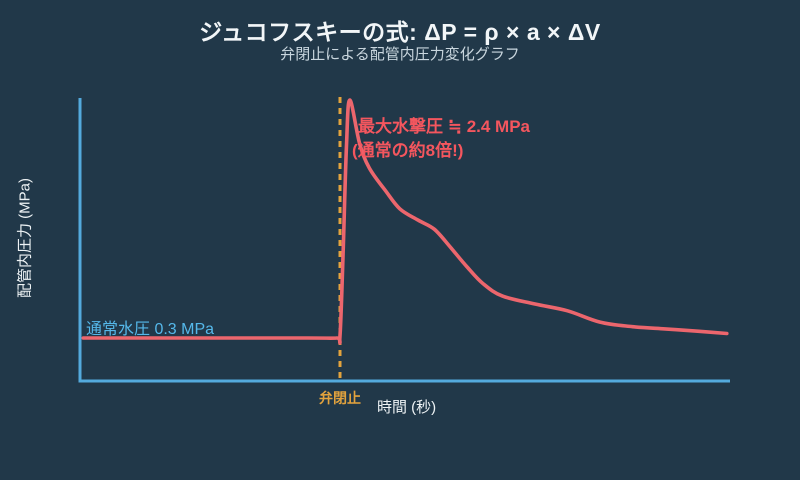 The width and height of the screenshot is (800, 480). What do you see at coordinates (444, 126) in the screenshot?
I see `max-pressure-annotation: 最大水撃圧 ≒ 2.4 MPa` at bounding box center [444, 126].